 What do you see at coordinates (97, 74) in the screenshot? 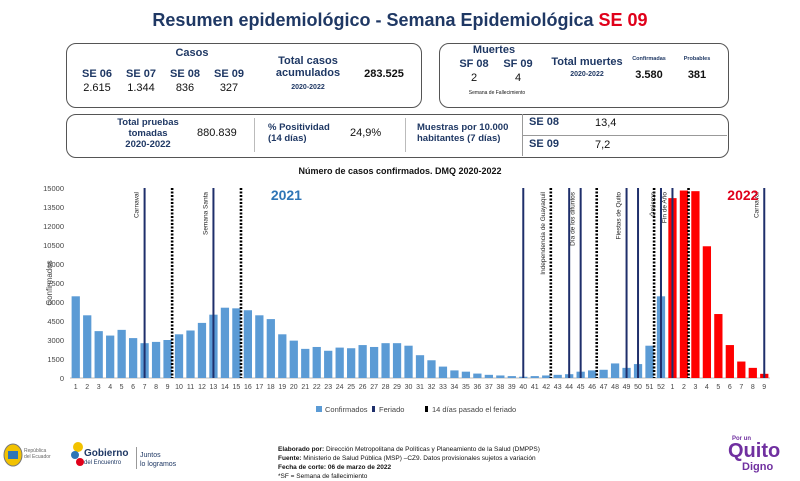
I see `casos-week-1: SE 06` at bounding box center [97, 74].